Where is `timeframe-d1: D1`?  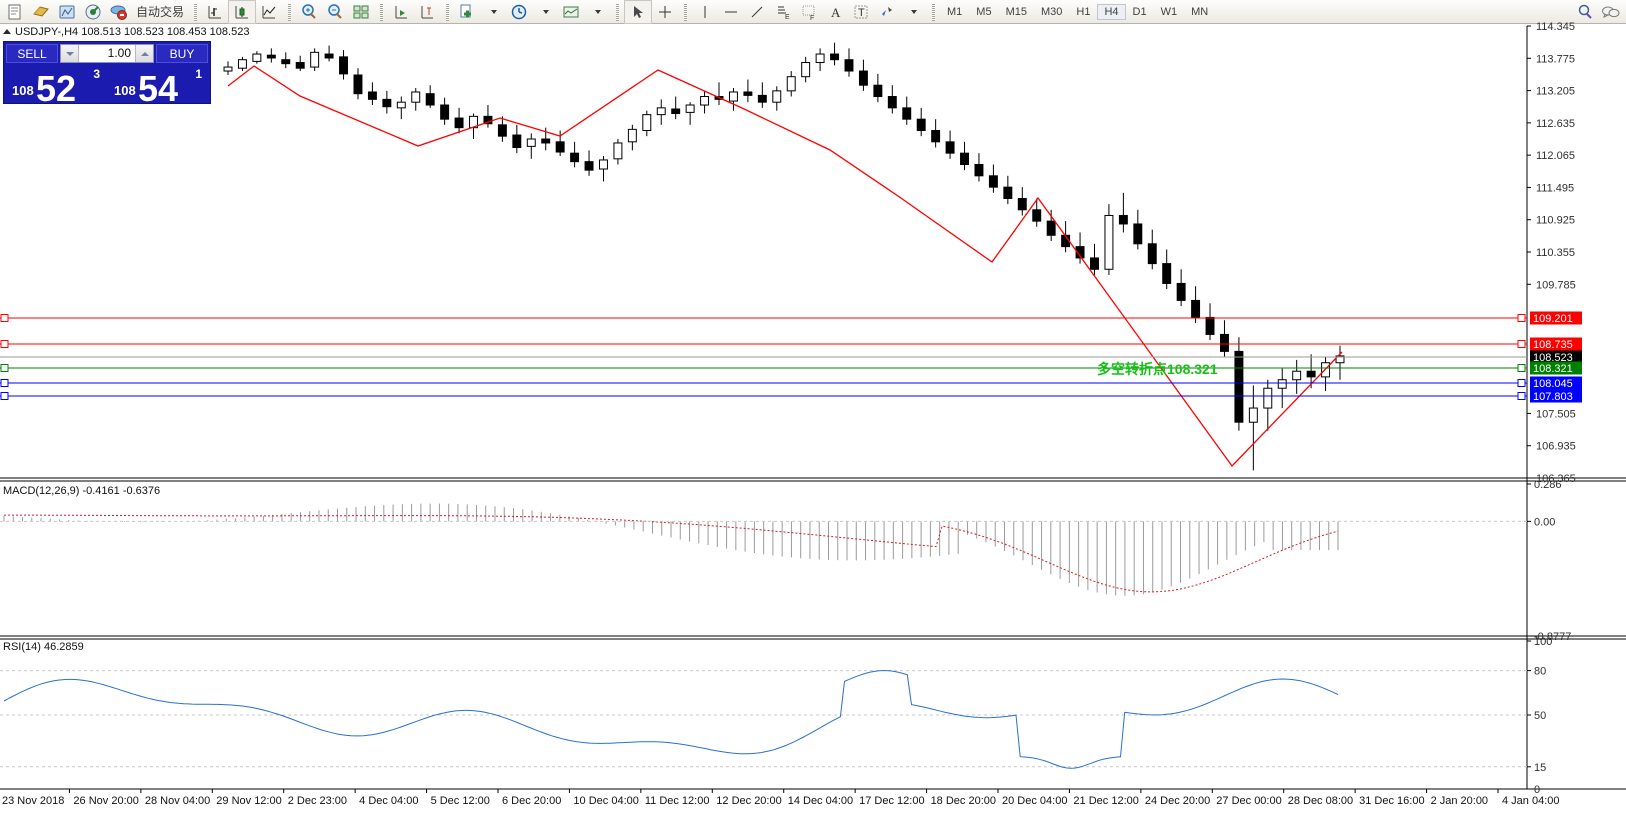 timeframe-d1: D1 is located at coordinates (1139, 11).